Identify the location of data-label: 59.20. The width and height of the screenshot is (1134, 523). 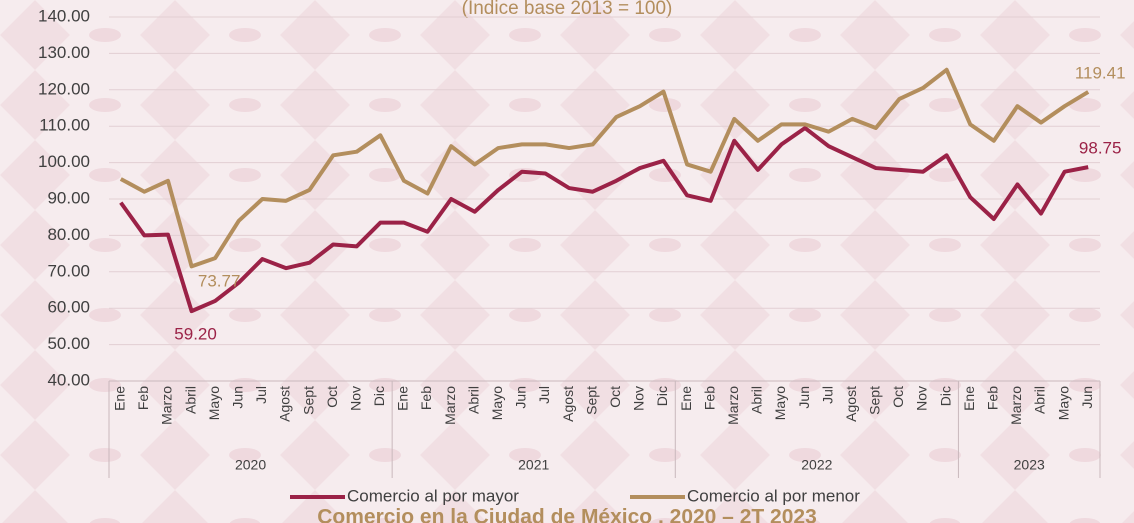
(195, 334).